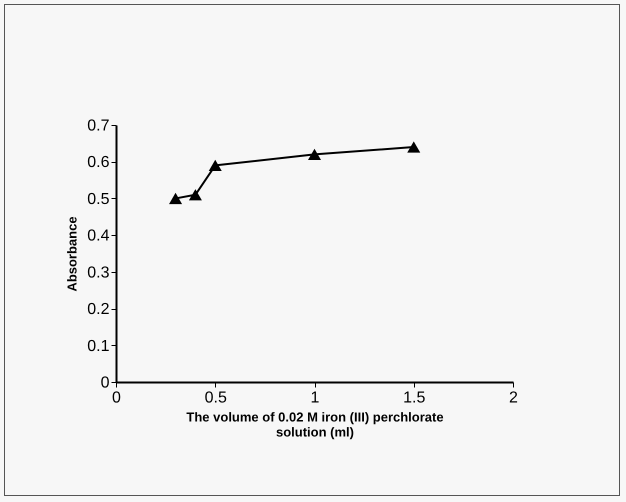 This screenshot has height=502, width=626. What do you see at coordinates (117, 398) in the screenshot?
I see `x-tick-label: 0` at bounding box center [117, 398].